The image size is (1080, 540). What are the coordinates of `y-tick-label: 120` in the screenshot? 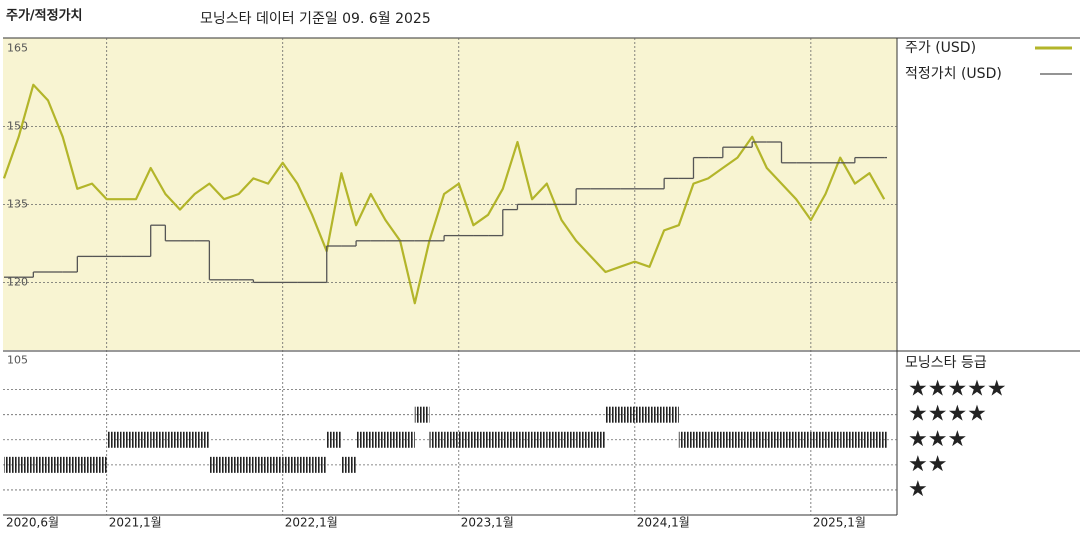 It's located at (17, 281).